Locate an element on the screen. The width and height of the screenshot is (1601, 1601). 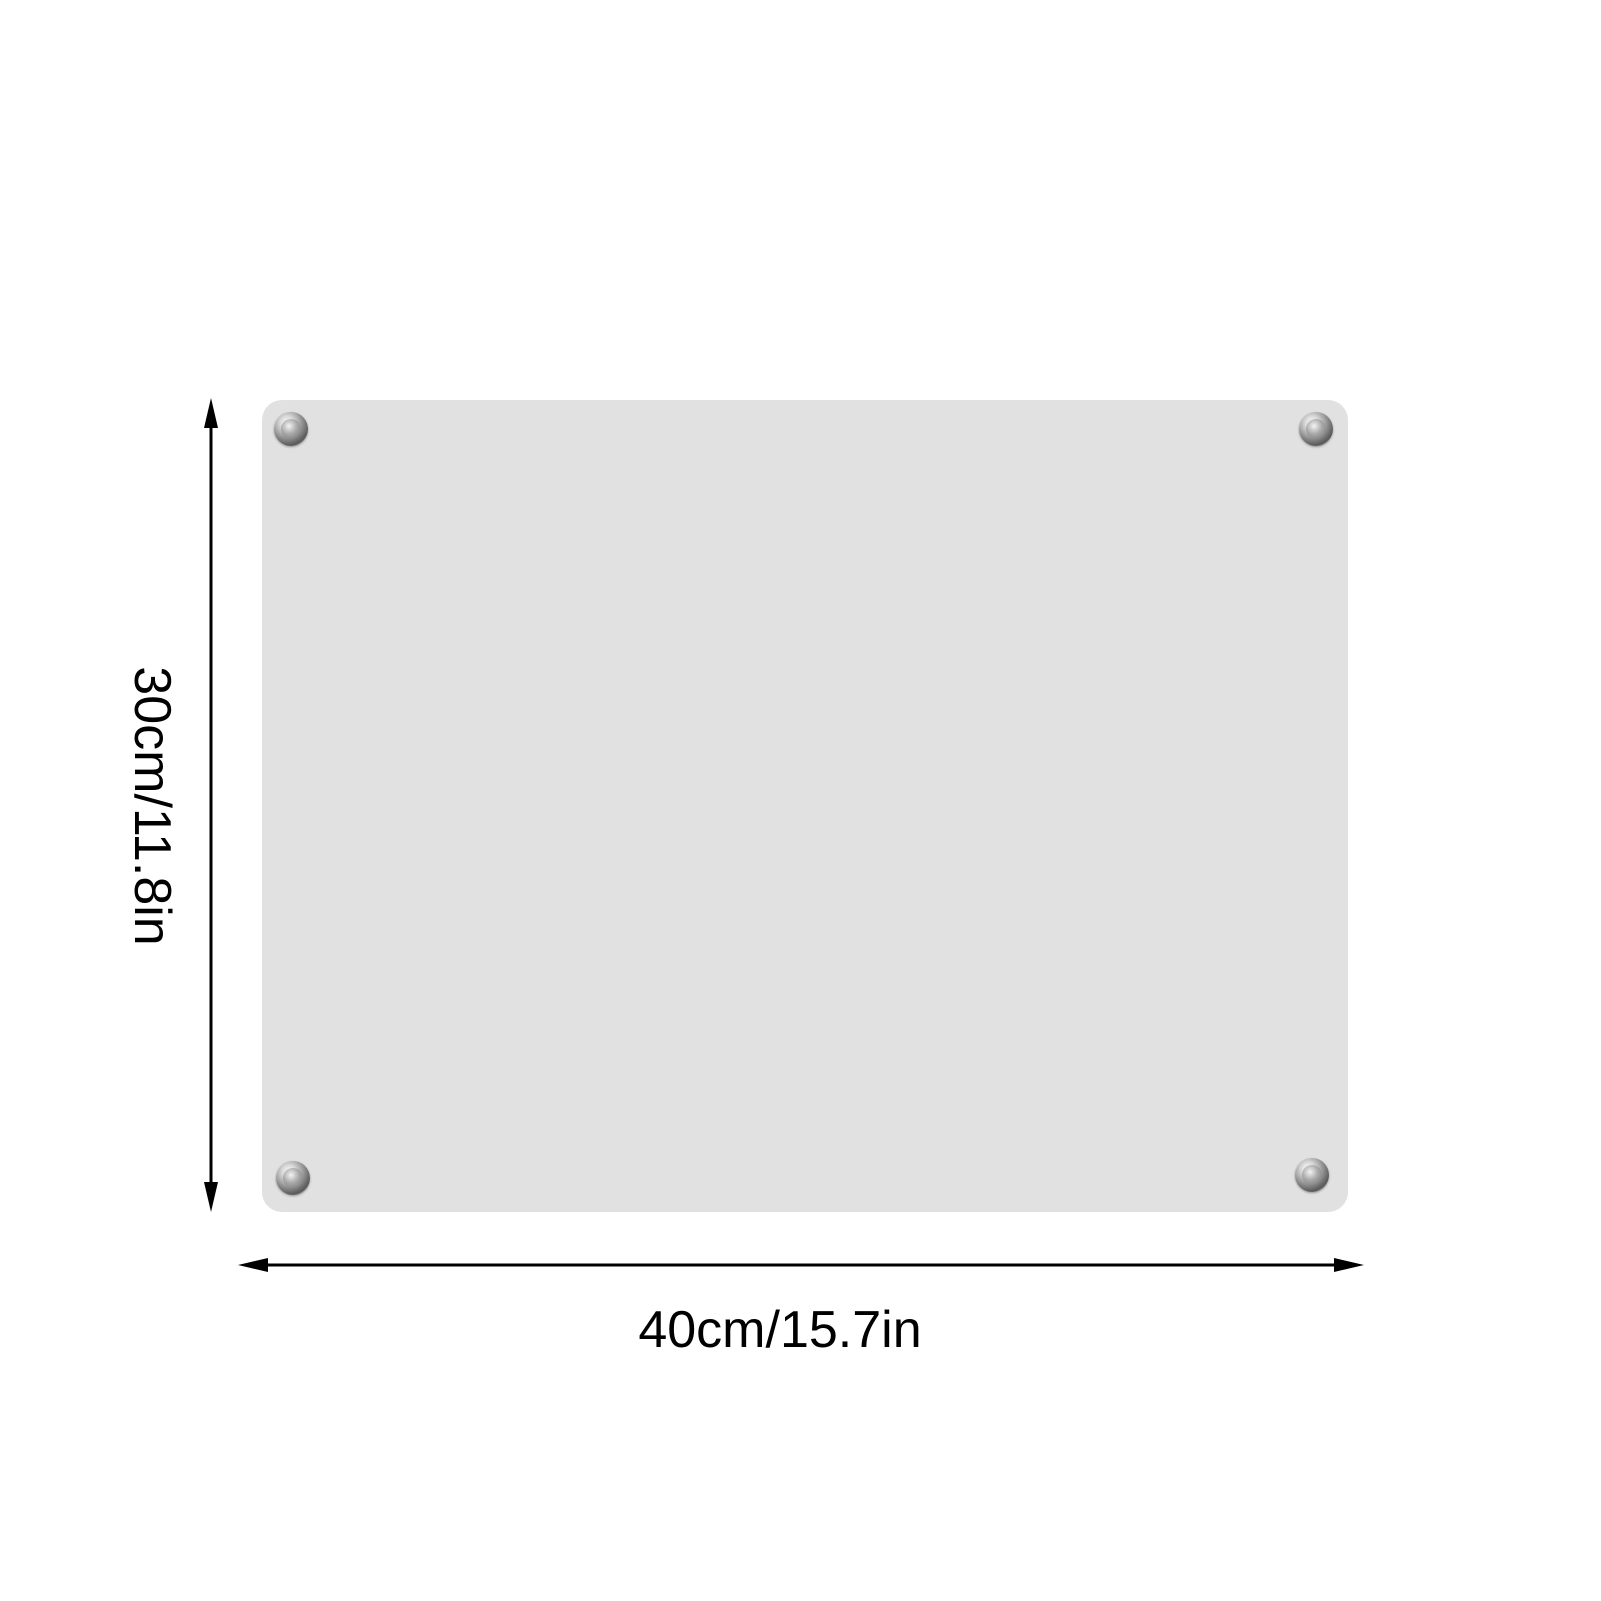
height-label: 30cm/11.8in is located at coordinates (152, 806).